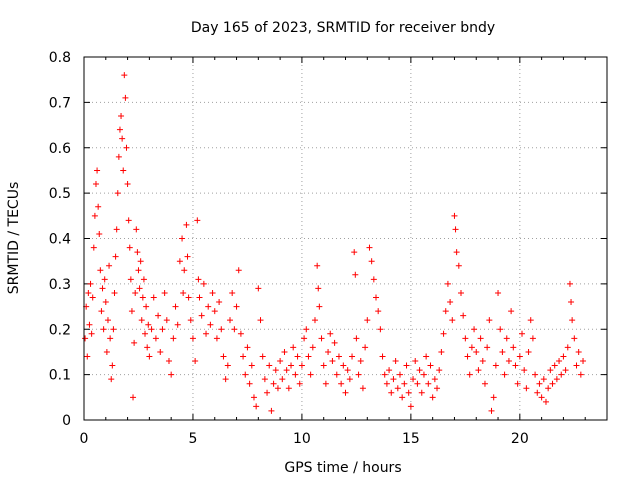 The height and width of the screenshot is (480, 640). Describe the element at coordinates (411, 439) in the screenshot. I see `x-tick-label: 15` at that location.